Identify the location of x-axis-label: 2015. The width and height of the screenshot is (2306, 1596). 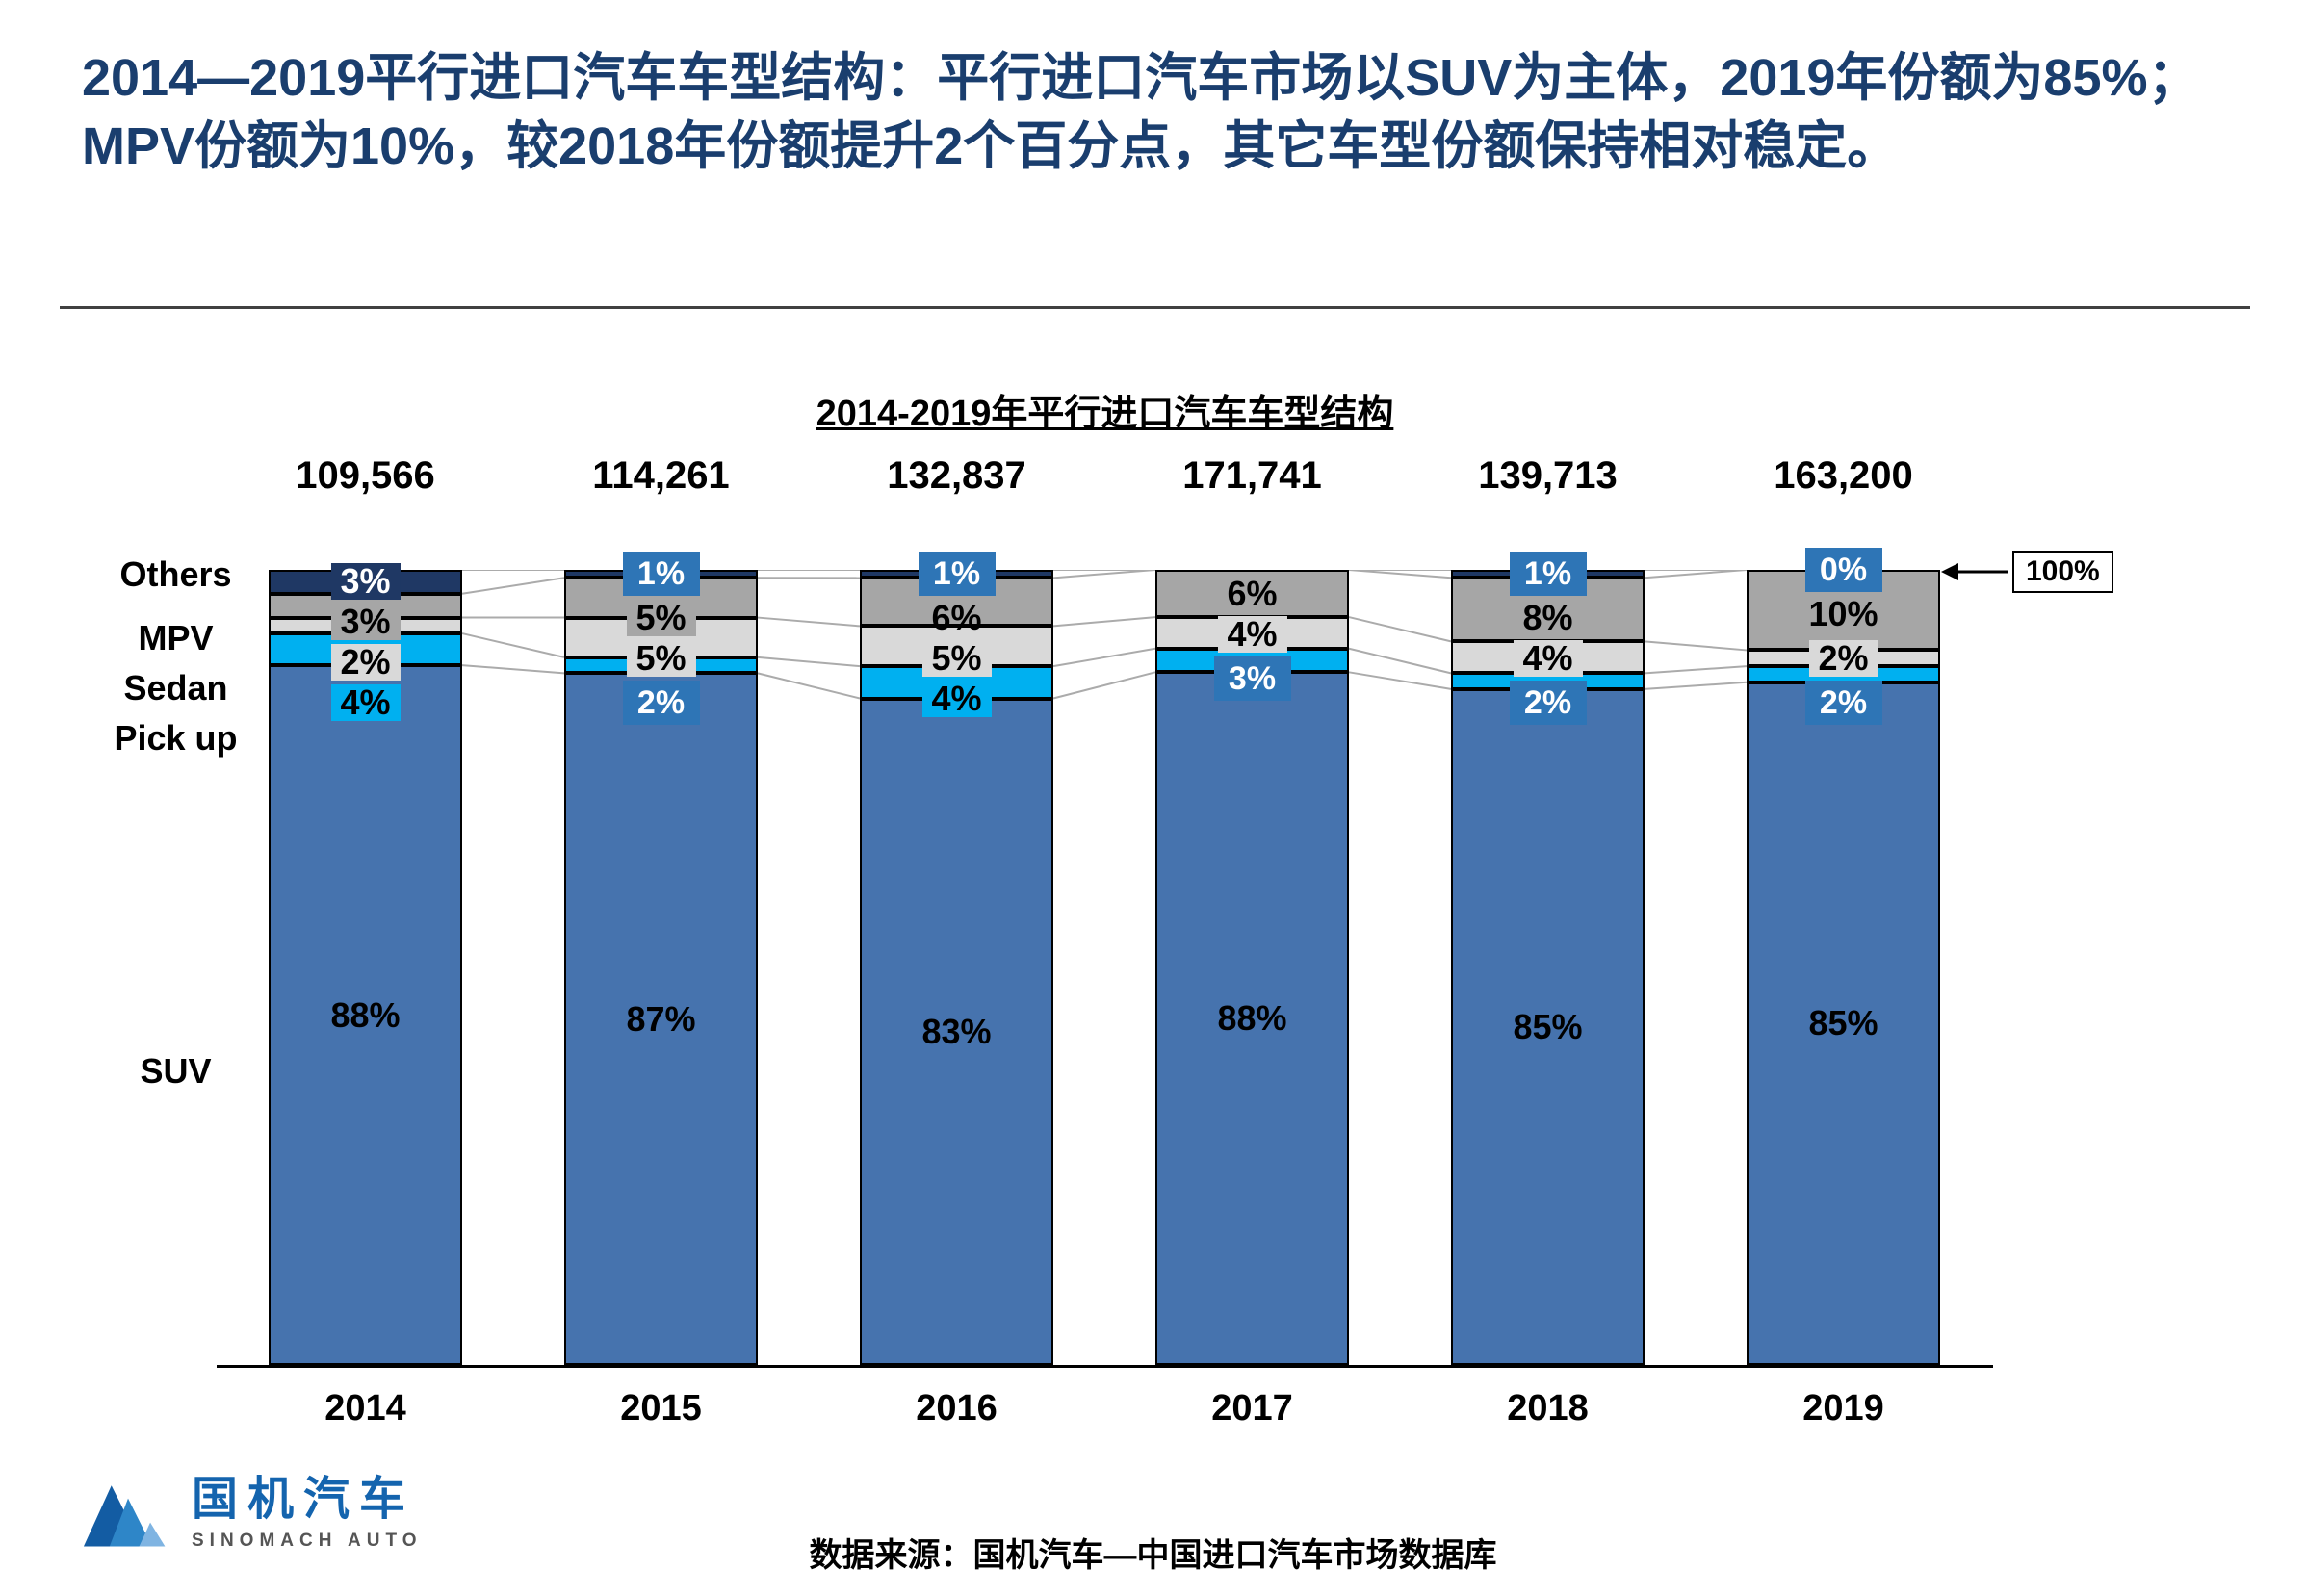
(661, 1408).